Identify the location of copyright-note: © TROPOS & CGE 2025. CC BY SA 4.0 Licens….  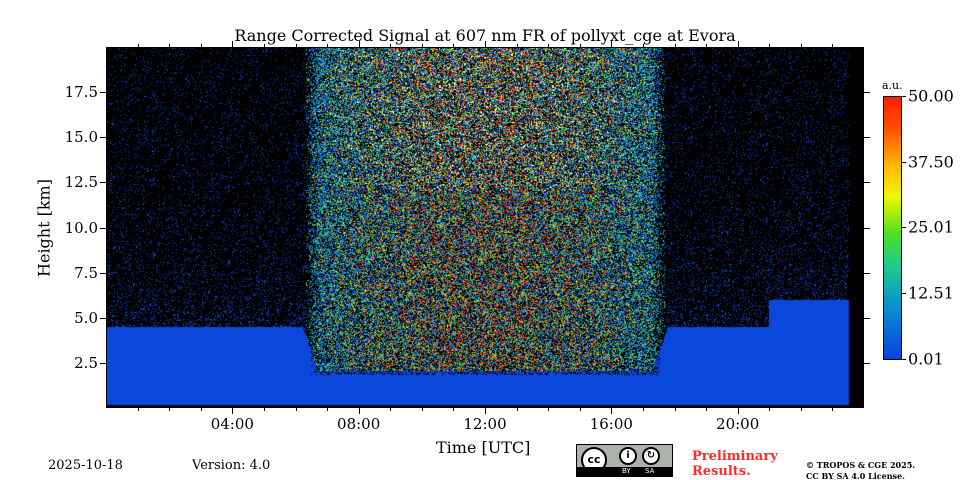
(860, 470).